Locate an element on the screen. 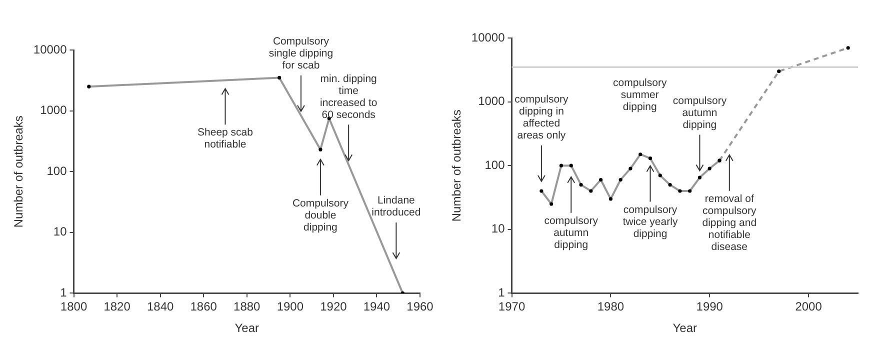  x-tick-label: 1980 is located at coordinates (610, 307).